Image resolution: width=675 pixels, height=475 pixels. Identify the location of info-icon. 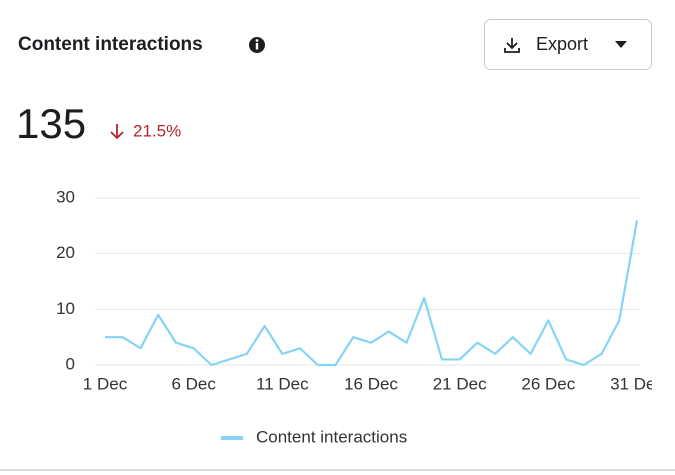
(257, 45).